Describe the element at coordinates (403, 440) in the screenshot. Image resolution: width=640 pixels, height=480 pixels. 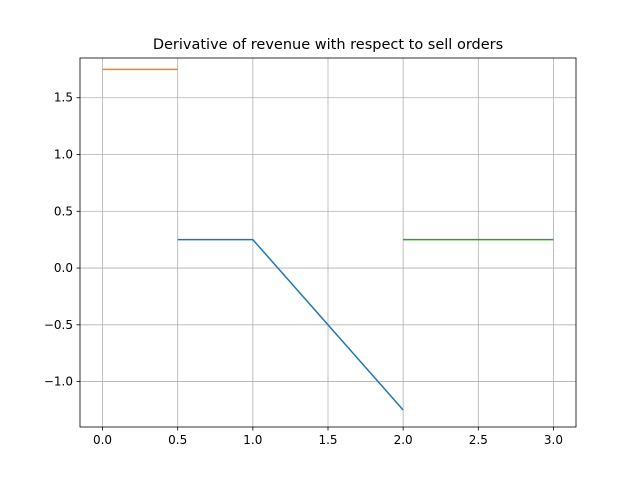
I see `x-tick-label: 2.0` at that location.